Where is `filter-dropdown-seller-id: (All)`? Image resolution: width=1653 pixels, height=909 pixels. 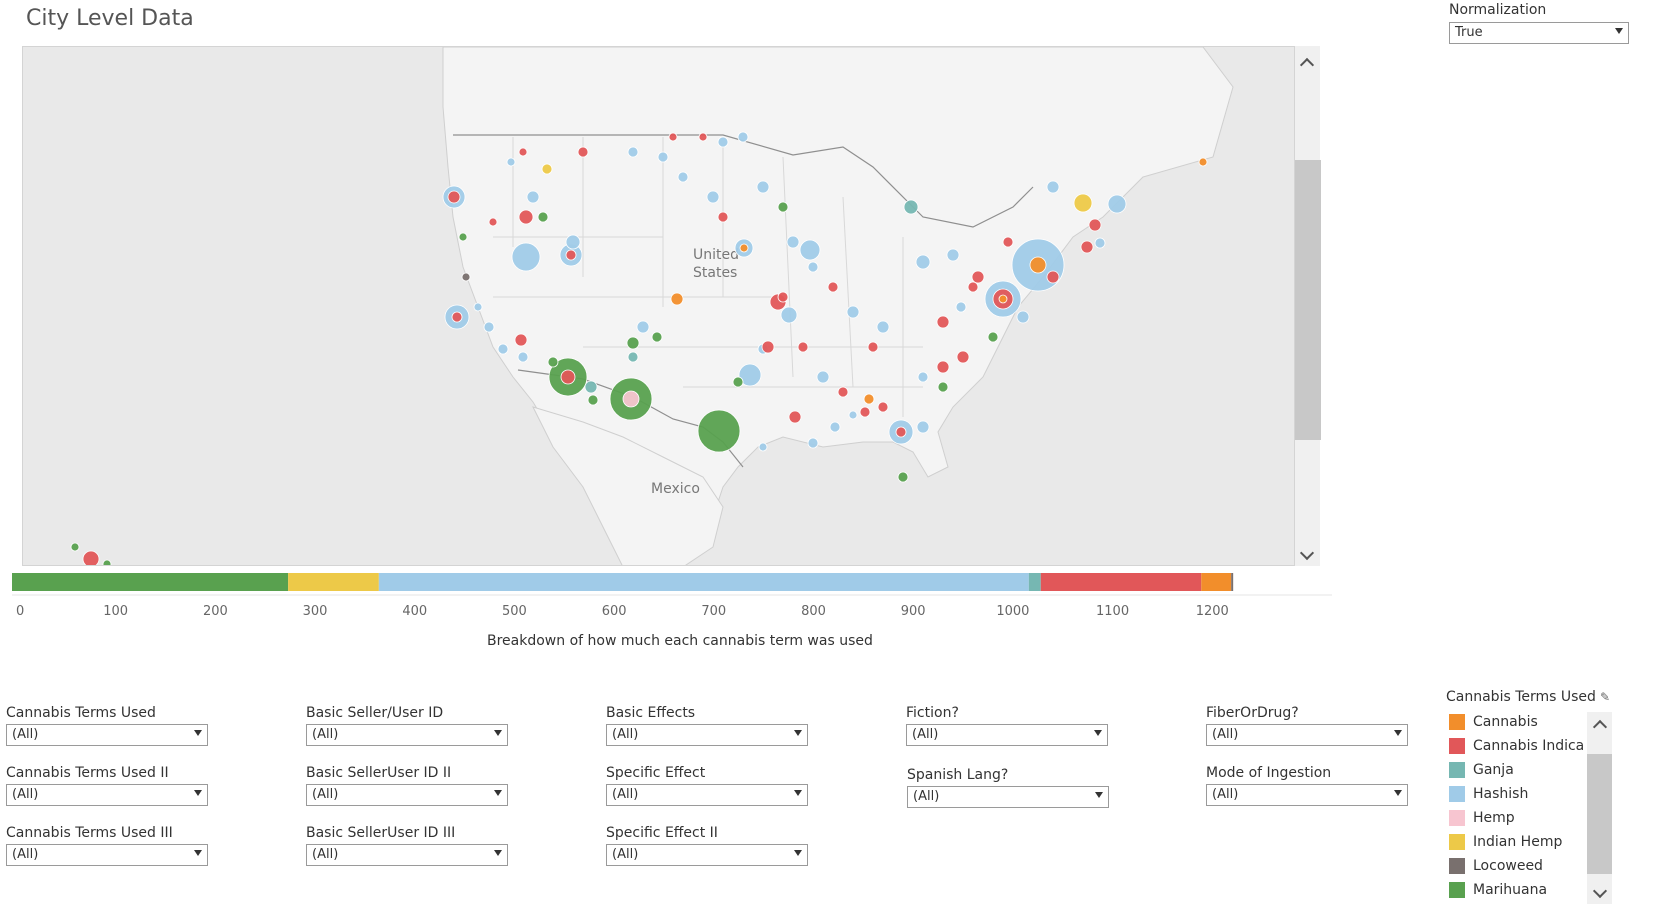 filter-dropdown-seller-id: (All) is located at coordinates (407, 735).